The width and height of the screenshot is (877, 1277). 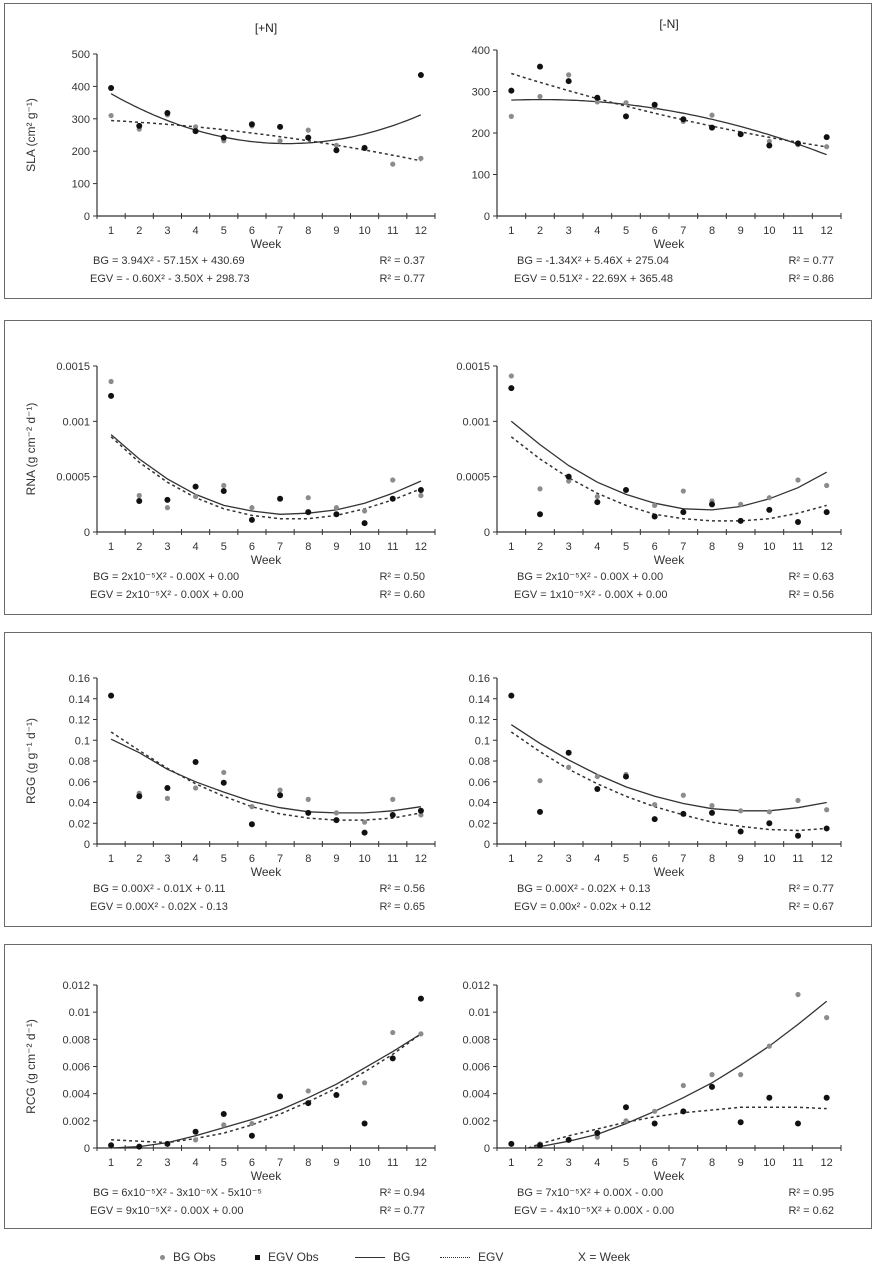 I want to click on bg-fit-line, so click(x=266, y=1091).